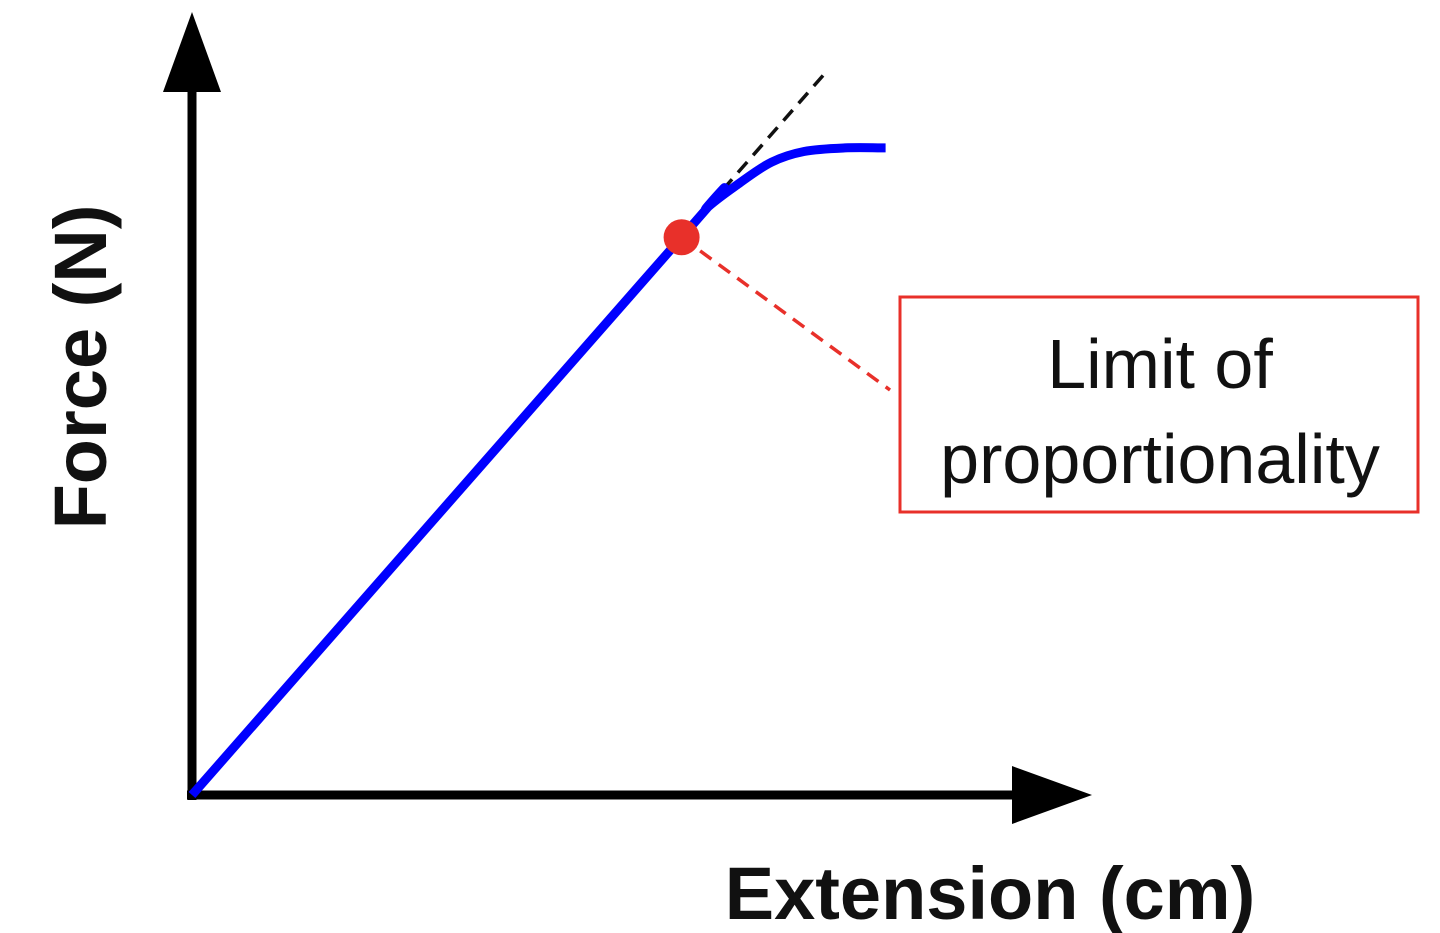 This screenshot has height=933, width=1440. Describe the element at coordinates (1160, 459) in the screenshot. I see `annotation-line-2: proportionality` at that location.